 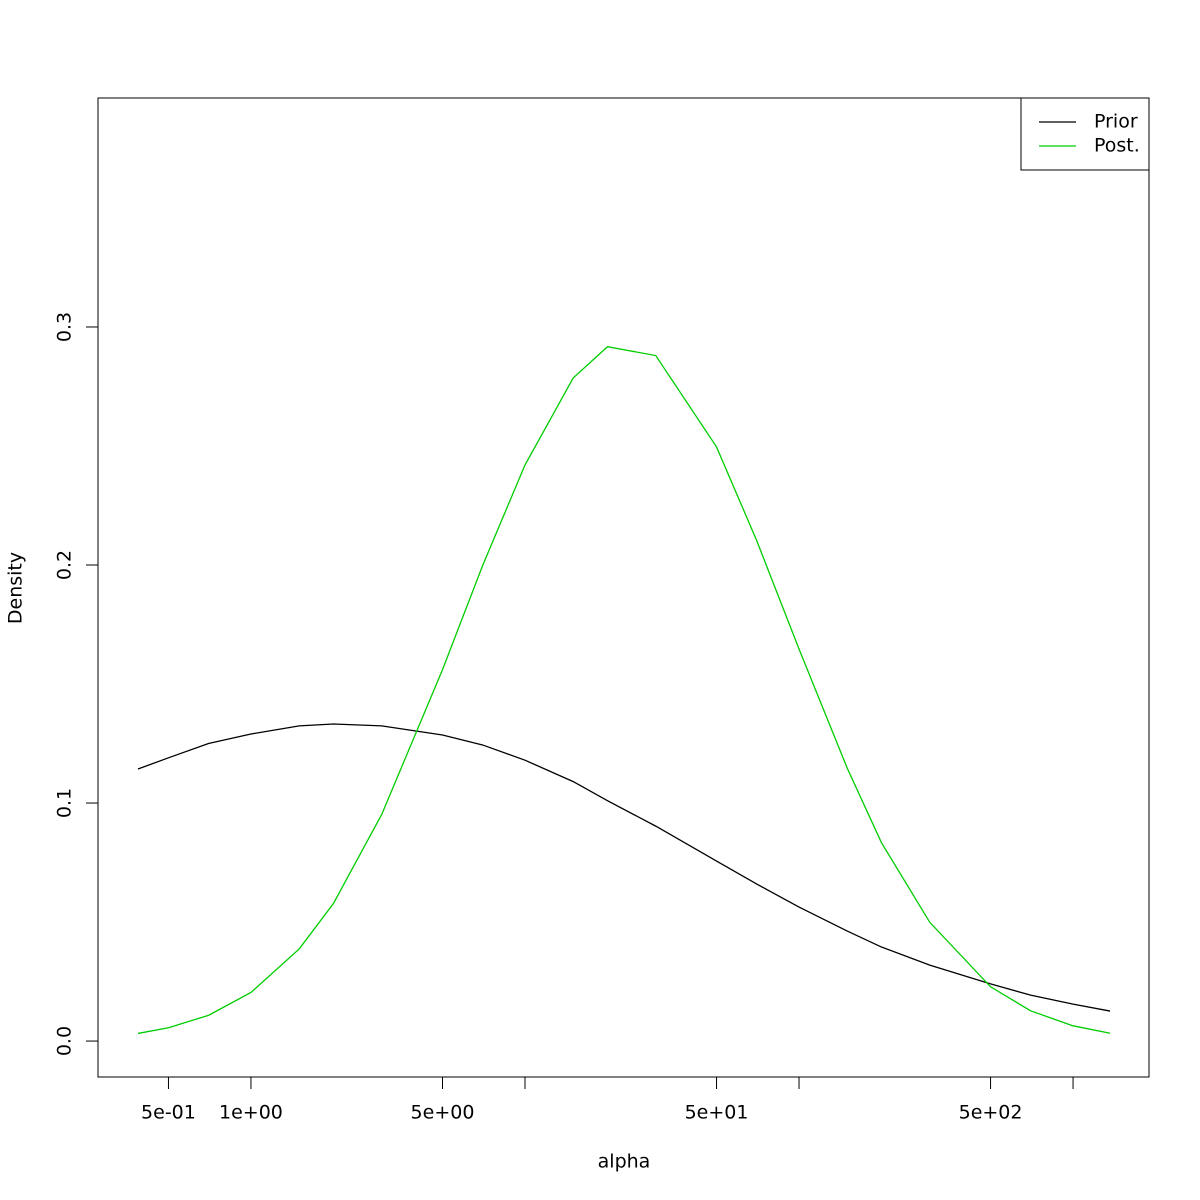 What do you see at coordinates (1116, 122) in the screenshot?
I see `legend-label: Prior` at bounding box center [1116, 122].